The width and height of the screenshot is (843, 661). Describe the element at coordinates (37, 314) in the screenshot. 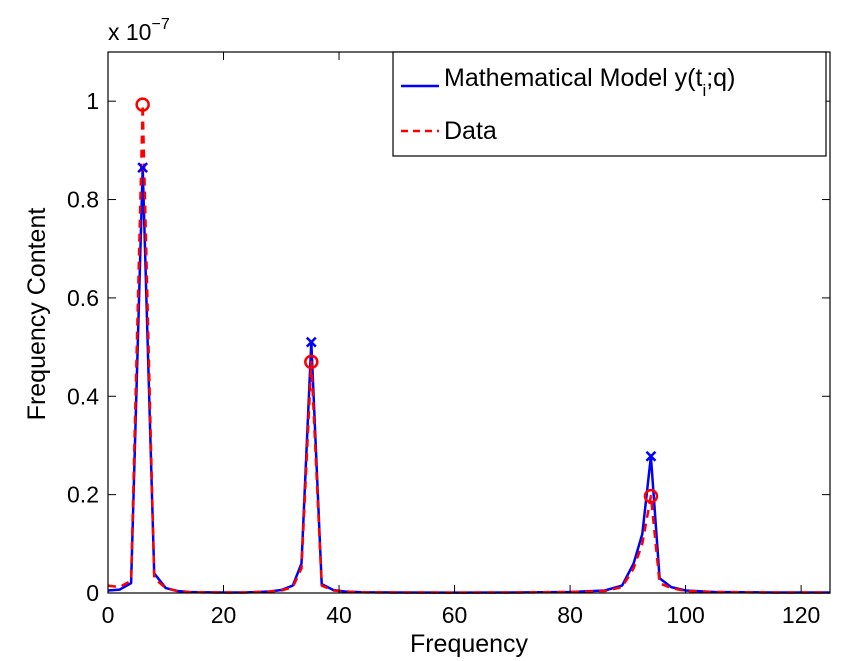

I see `y-axis-title: Frequency Content` at that location.